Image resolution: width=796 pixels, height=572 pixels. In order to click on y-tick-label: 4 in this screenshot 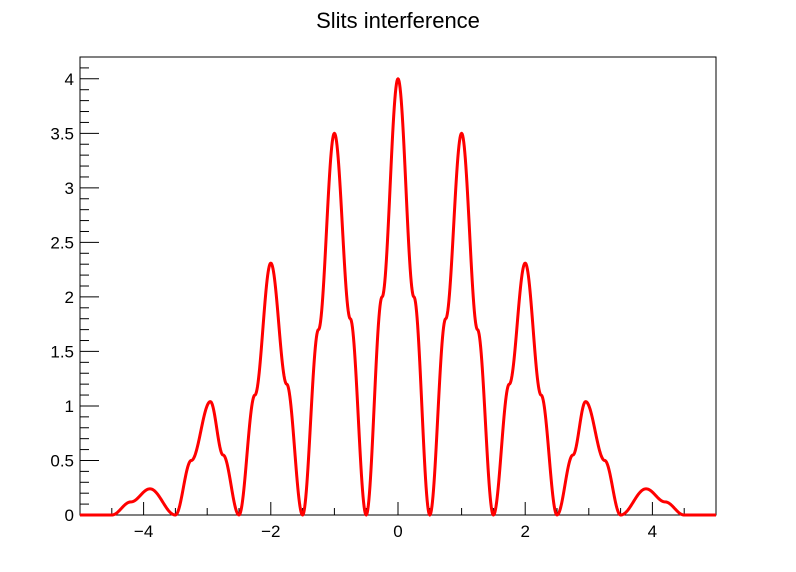, I will do `click(69, 79)`.